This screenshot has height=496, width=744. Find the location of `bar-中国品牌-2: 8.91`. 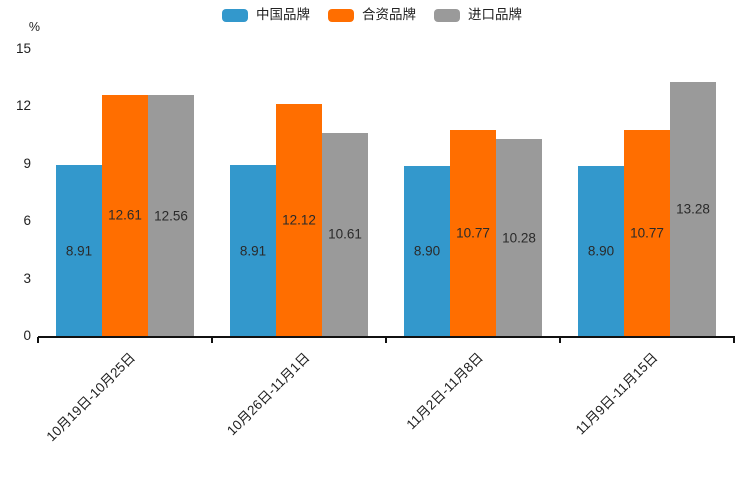

bar-中国品牌-2: 8.91 is located at coordinates (253, 250).